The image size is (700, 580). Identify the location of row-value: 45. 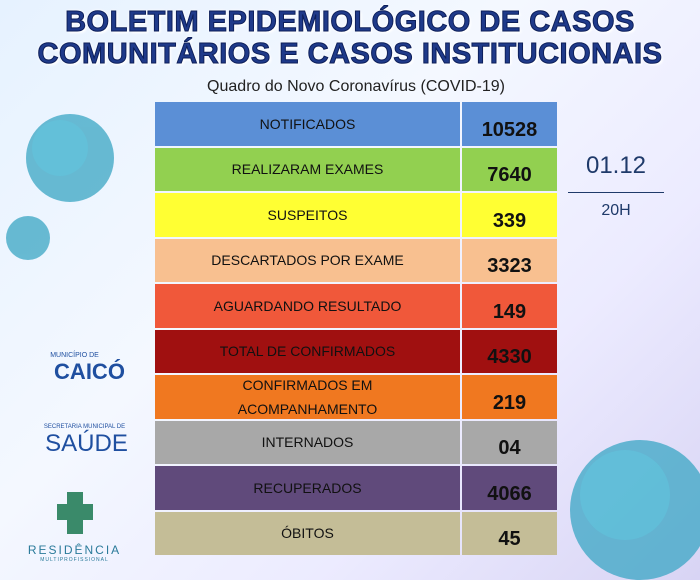
(509, 533).